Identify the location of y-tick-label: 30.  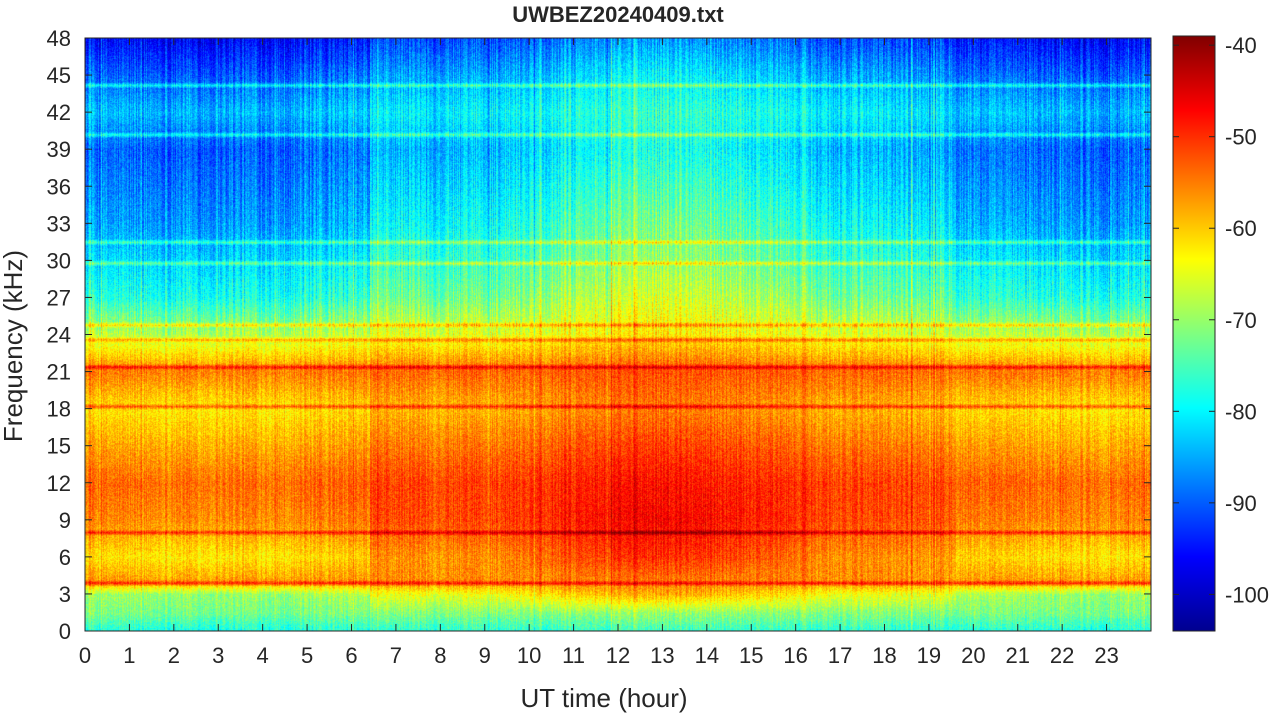
(59, 260).